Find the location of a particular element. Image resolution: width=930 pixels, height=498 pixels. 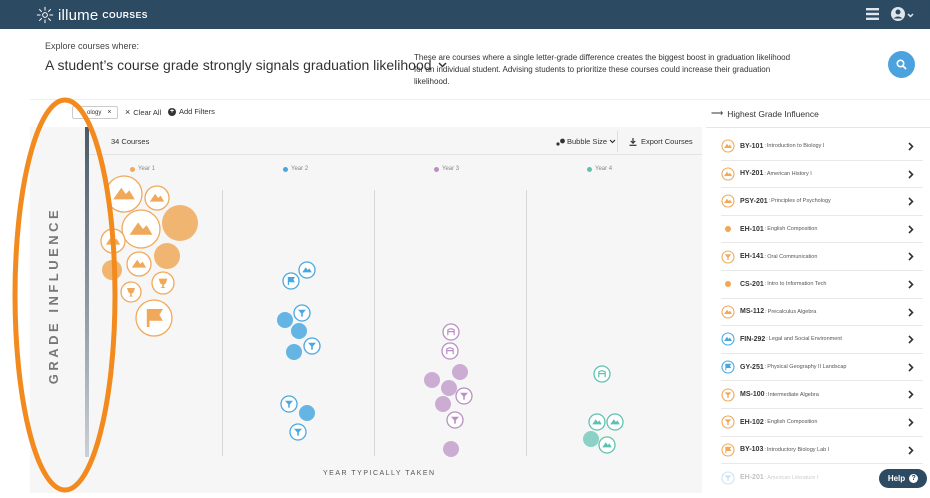

year-label-2: Year 2 is located at coordinates (295, 169).